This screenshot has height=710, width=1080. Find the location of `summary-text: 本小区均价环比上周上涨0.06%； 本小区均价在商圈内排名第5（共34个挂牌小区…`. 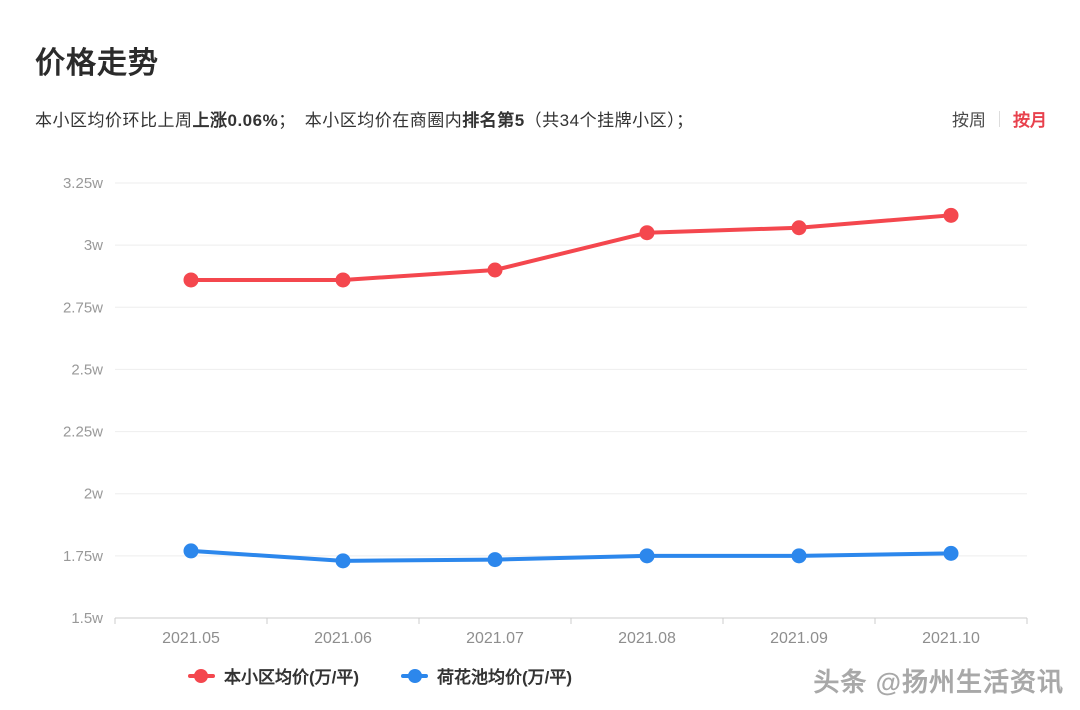

summary-text: 本小区均价环比上周上涨0.06%； 本小区均价在商圈内排名第5（共34个挂牌小区… is located at coordinates (364, 118).